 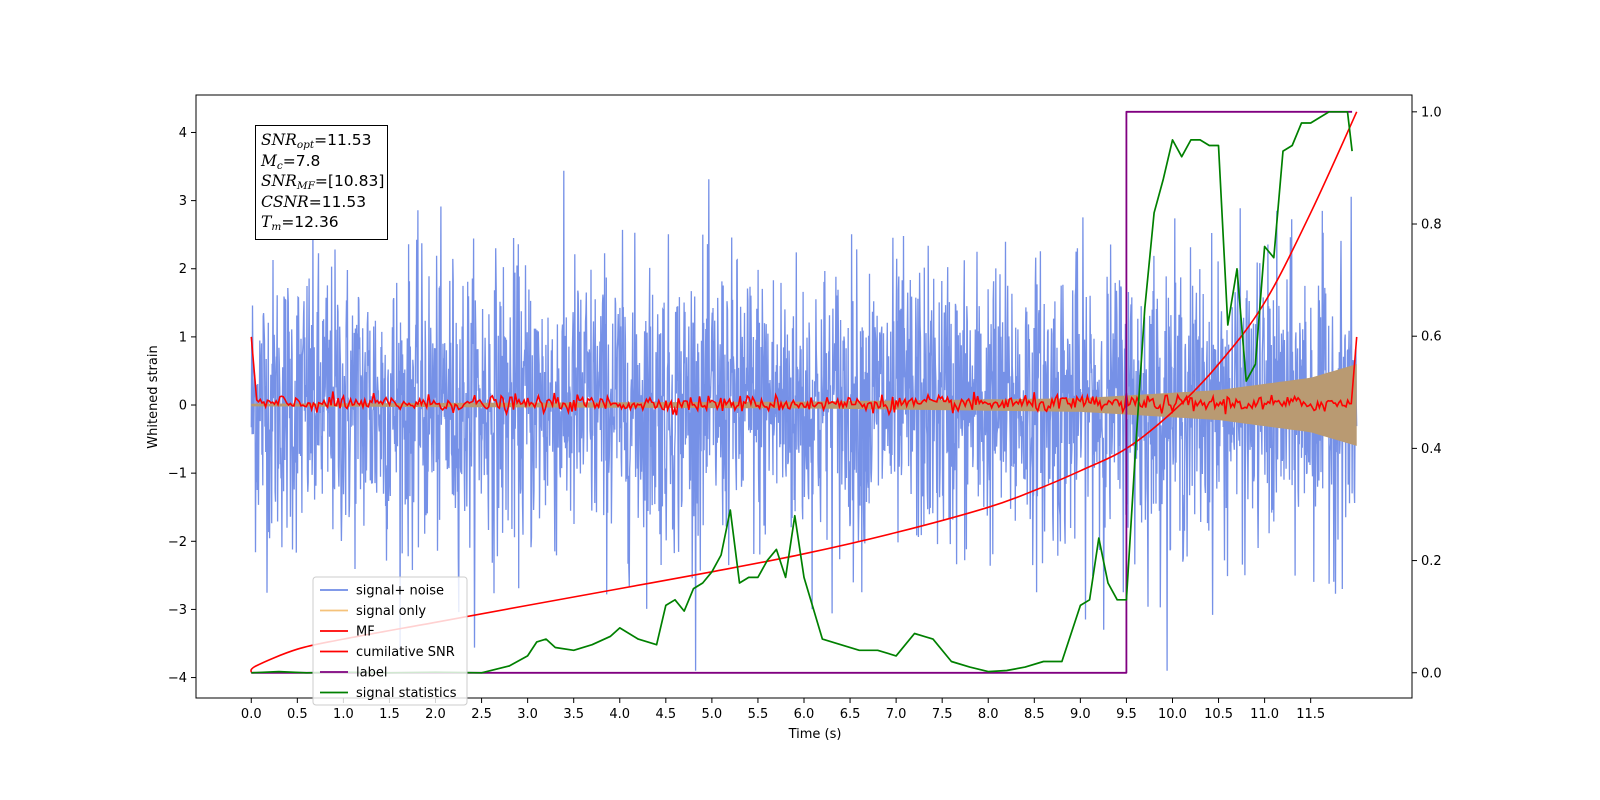 I want to click on y-tick-label: 1, so click(x=183, y=337).